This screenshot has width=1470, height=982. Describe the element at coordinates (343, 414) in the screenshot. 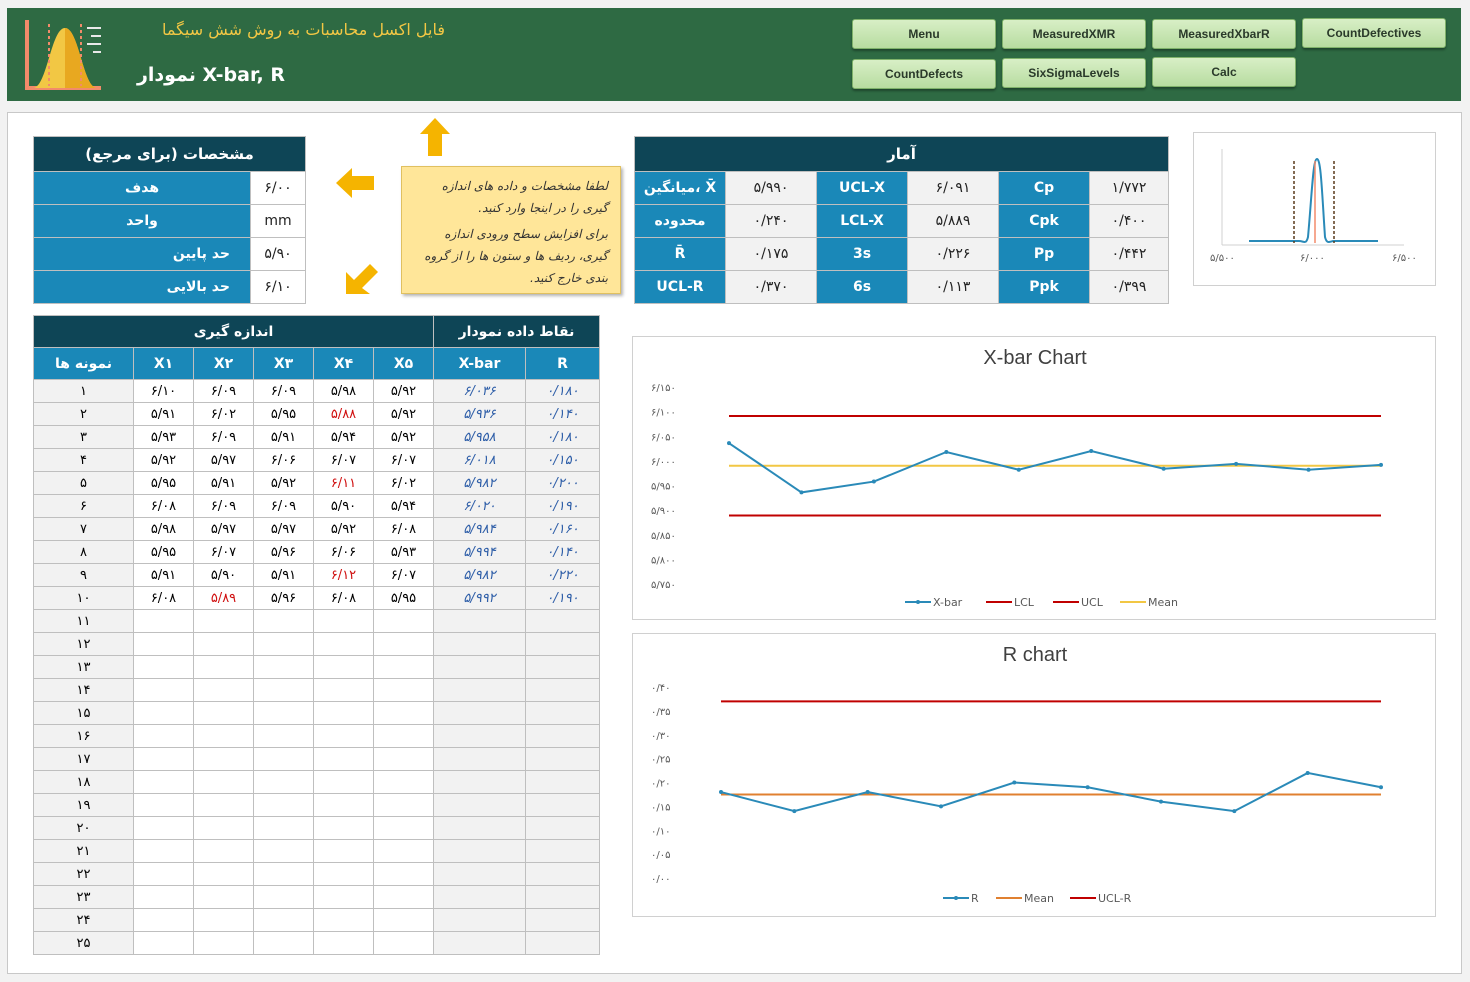

I see `measurement-cell: ۵/۸۸` at that location.